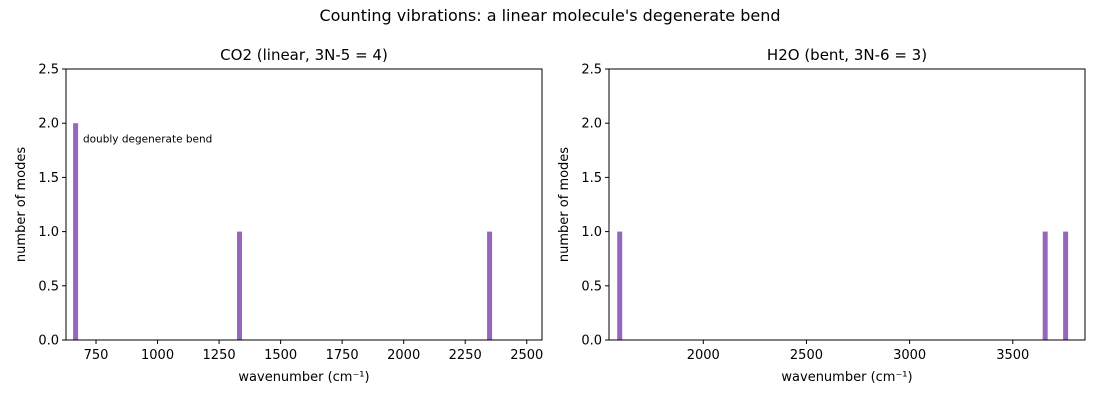 Image resolution: width=1100 pixels, height=405 pixels. Describe the element at coordinates (909, 355) in the screenshot. I see `x-tick-label: 3000` at that location.